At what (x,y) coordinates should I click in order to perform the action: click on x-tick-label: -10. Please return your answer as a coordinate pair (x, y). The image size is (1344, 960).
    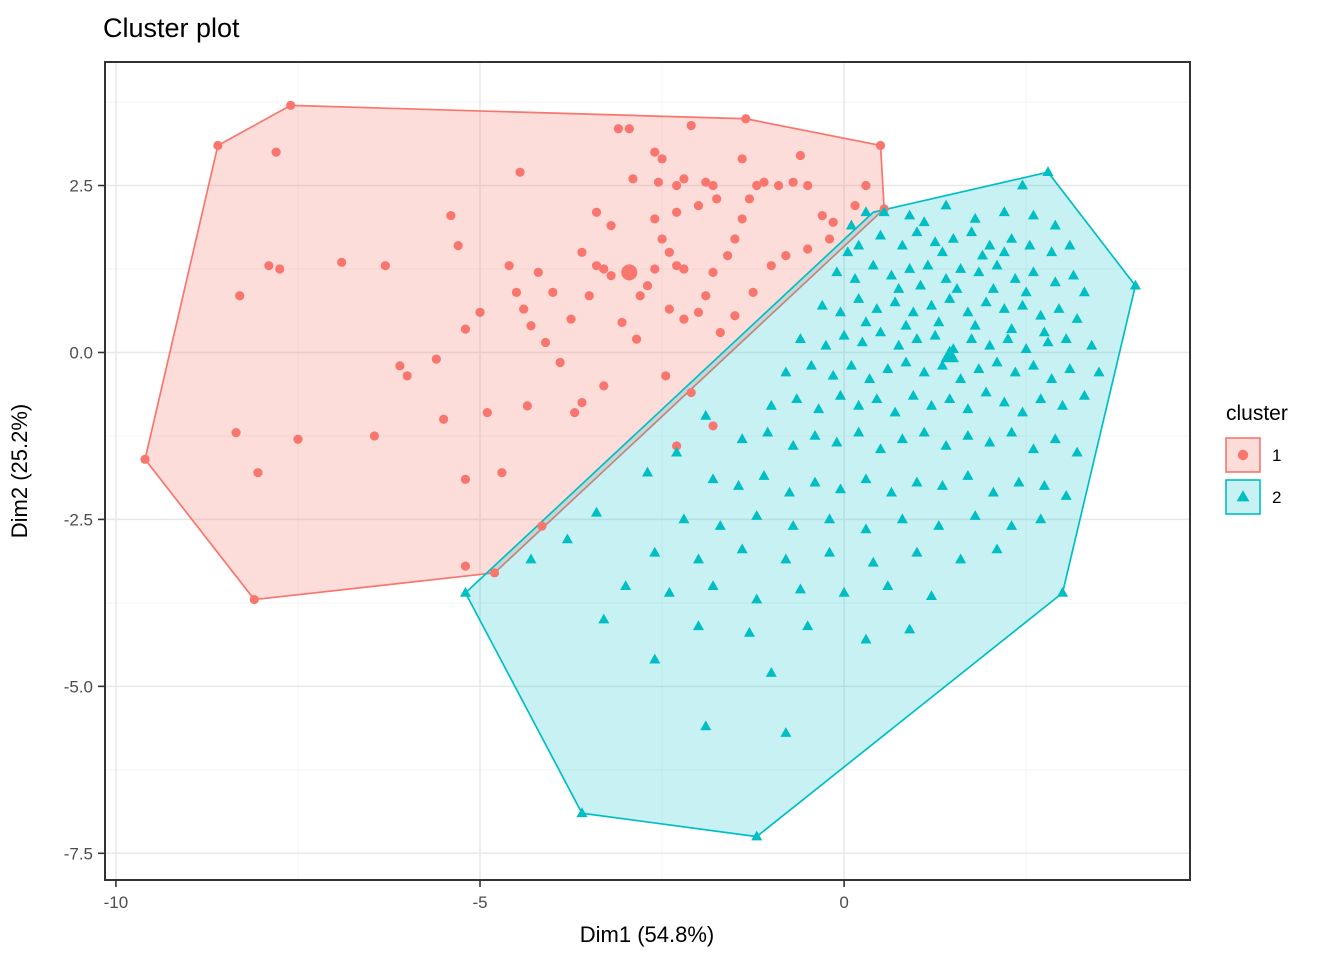
    Looking at the image, I should click on (116, 902).